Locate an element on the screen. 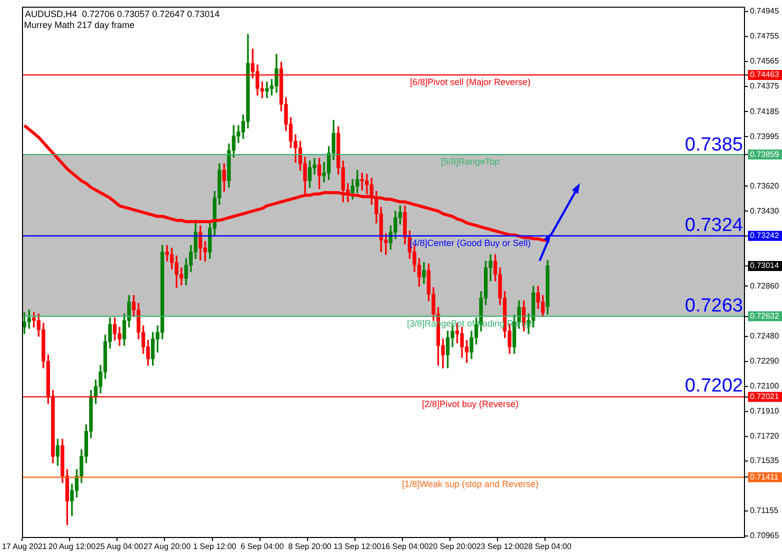 Image resolution: width=782 pixels, height=554 pixels. x-tick-label: 17 Aug 2021 is located at coordinates (25, 547).